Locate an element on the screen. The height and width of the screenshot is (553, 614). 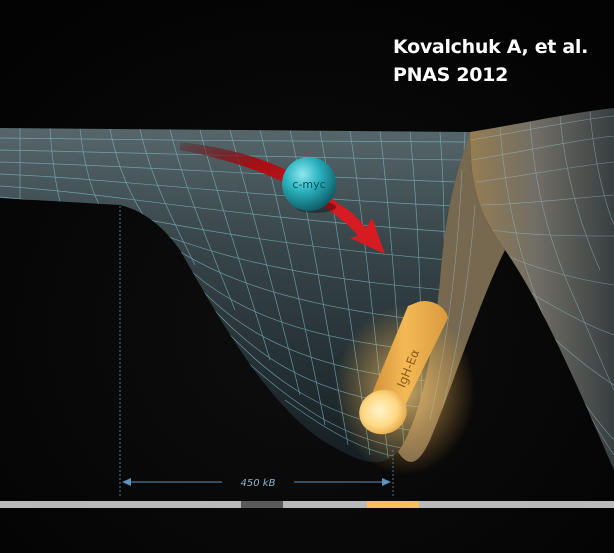
c-myc-locus-segment is located at coordinates (262, 504).